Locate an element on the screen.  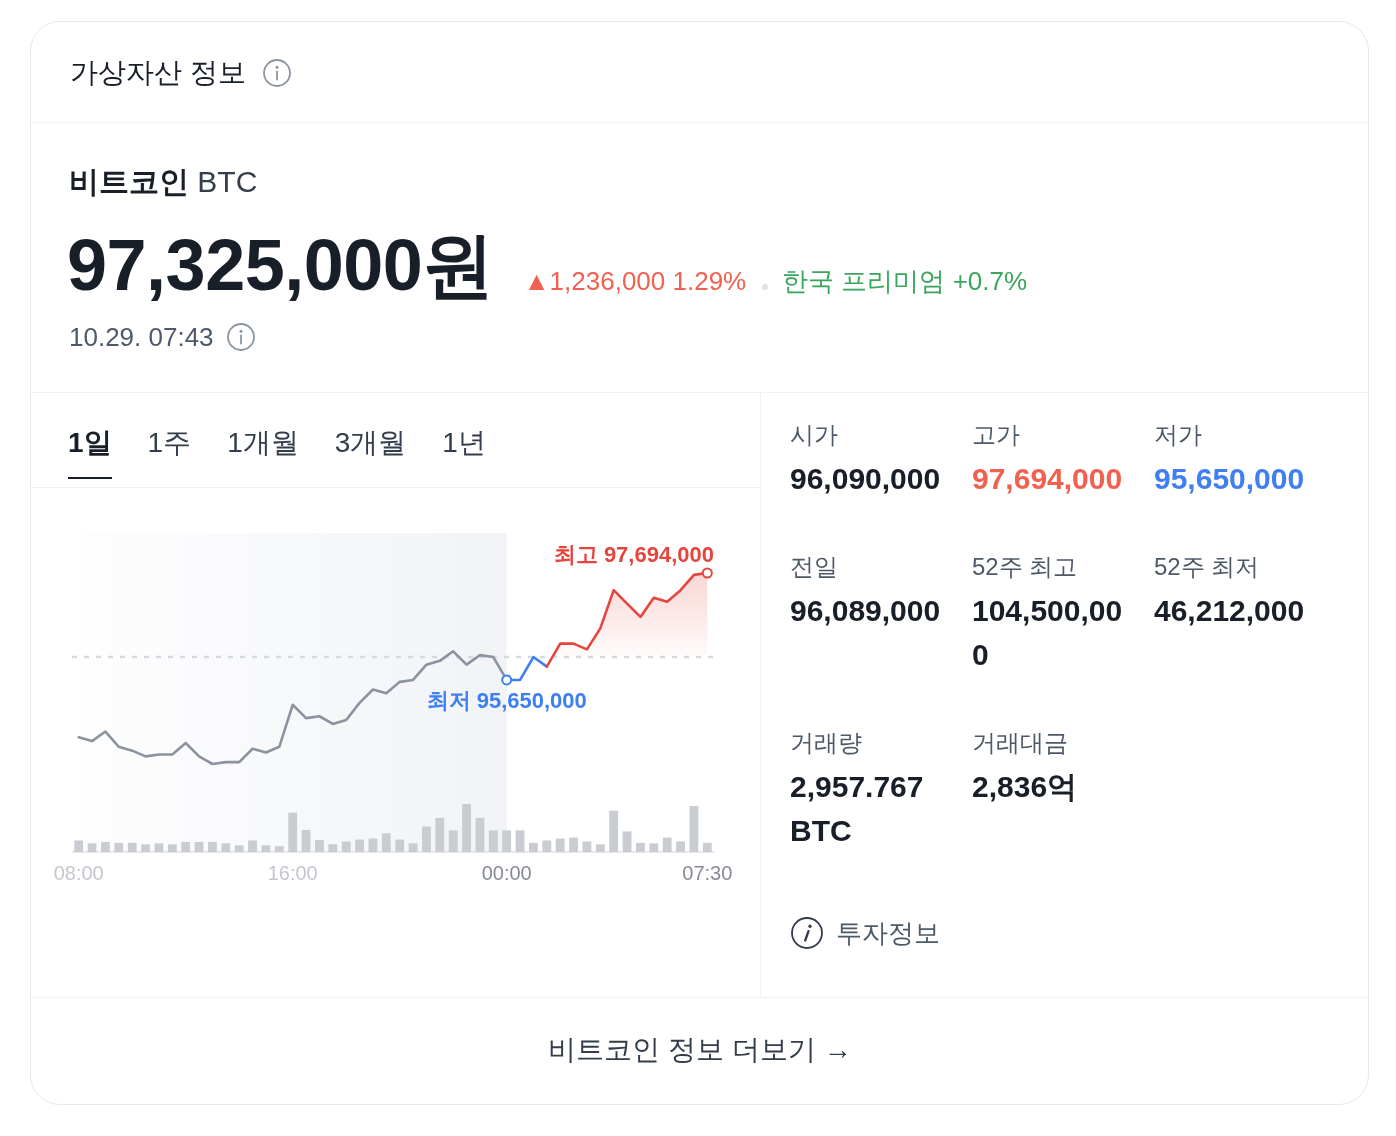
text: 시가 is located at coordinates (814, 435).